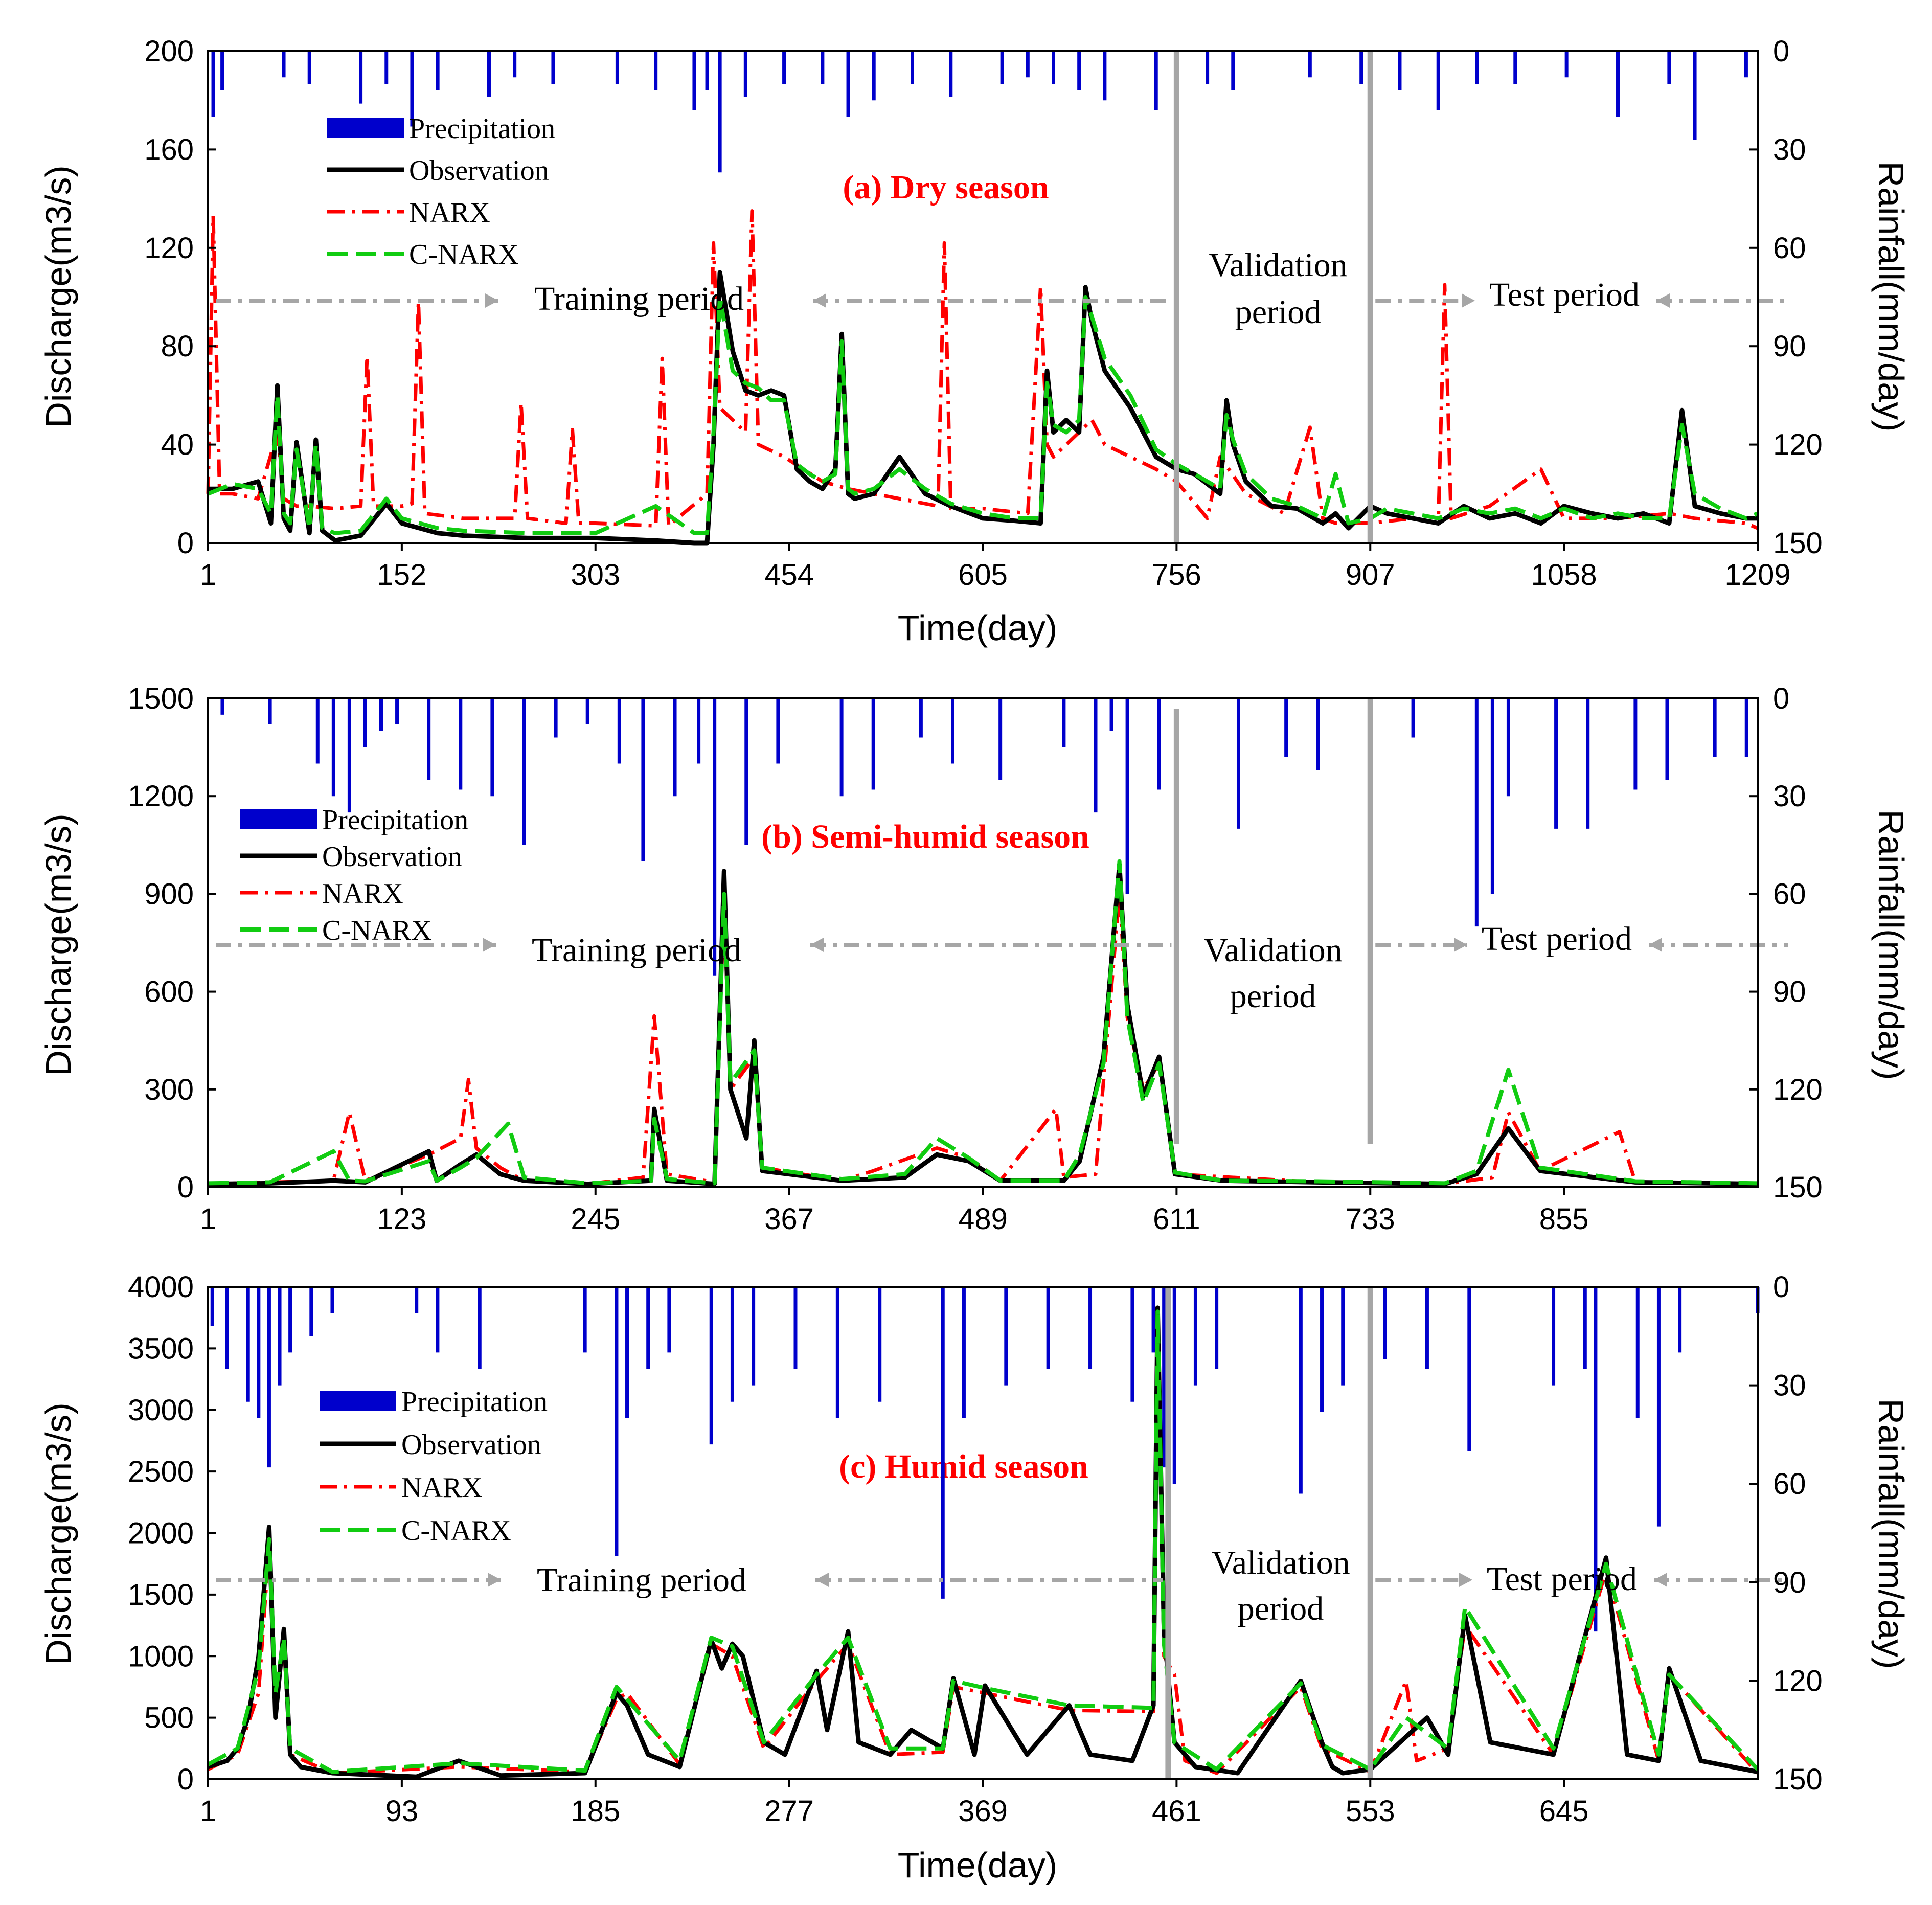 The image size is (1932, 1905). I want to click on x-tick-label: 185, so click(595, 1812).